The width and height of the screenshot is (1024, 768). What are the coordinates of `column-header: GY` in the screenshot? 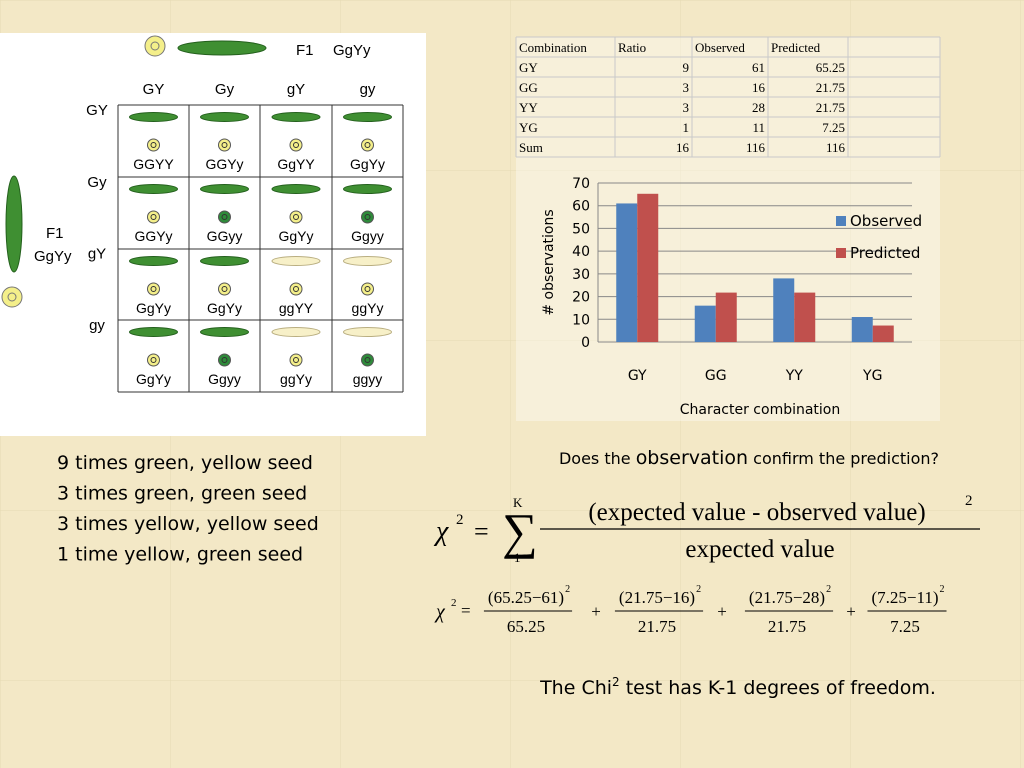 It's located at (154, 89).